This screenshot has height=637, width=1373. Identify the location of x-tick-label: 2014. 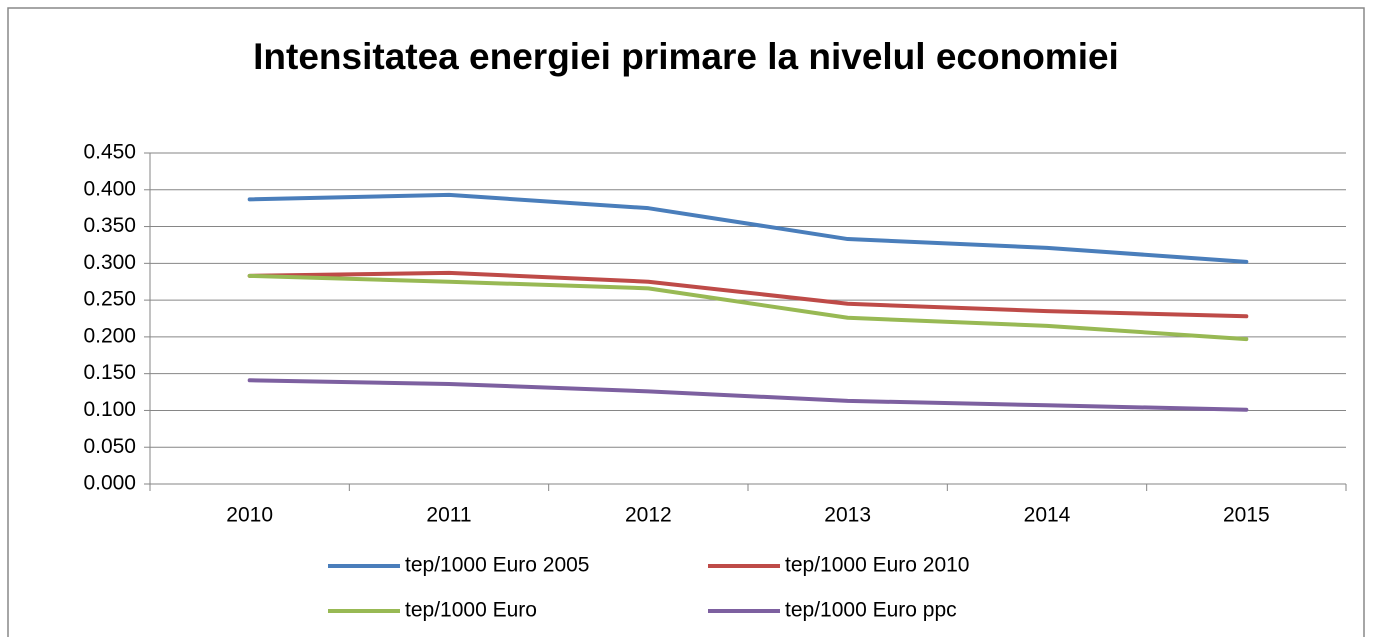
(1047, 515).